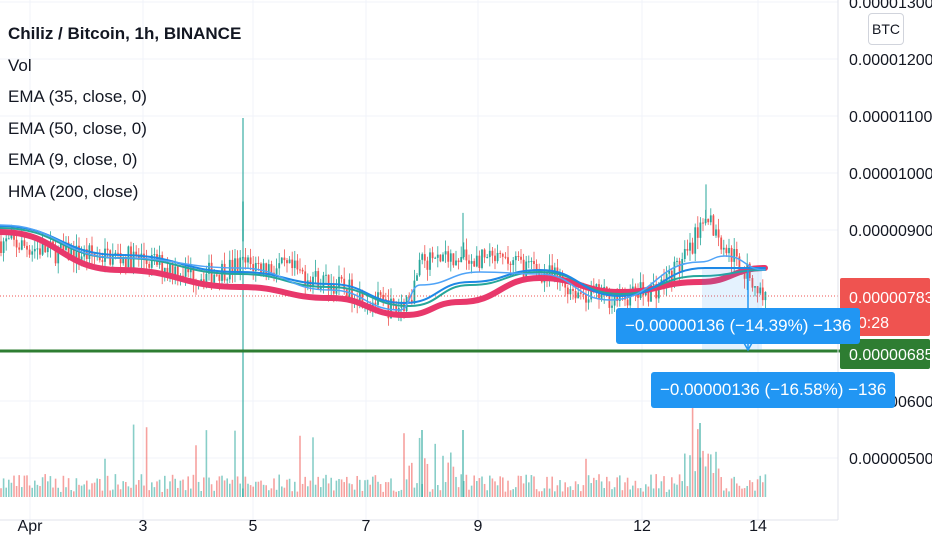 The height and width of the screenshot is (550, 932). Describe the element at coordinates (886, 29) in the screenshot. I see `currency-button: BTC` at that location.